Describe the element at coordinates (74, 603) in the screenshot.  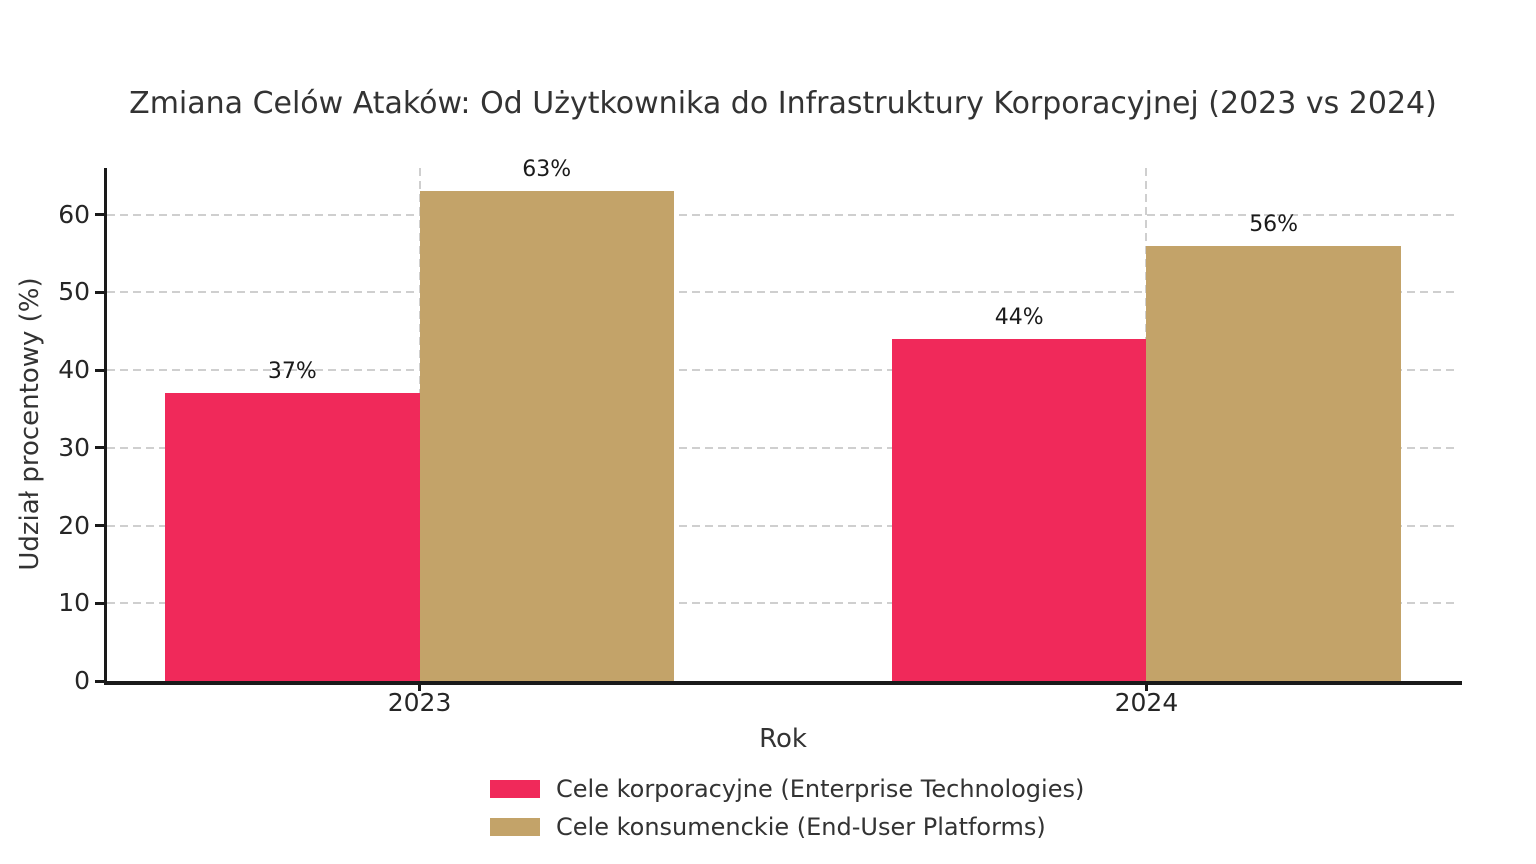
I see `y-tick-label-10: 10` at that location.